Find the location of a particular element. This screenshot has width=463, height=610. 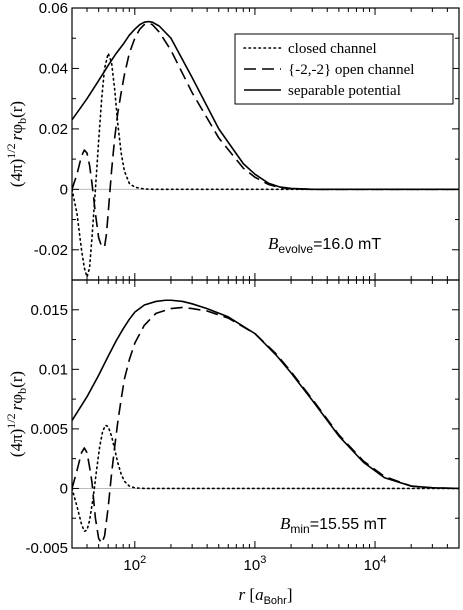

y-tick-label: 0.04 is located at coordinates (53, 68).